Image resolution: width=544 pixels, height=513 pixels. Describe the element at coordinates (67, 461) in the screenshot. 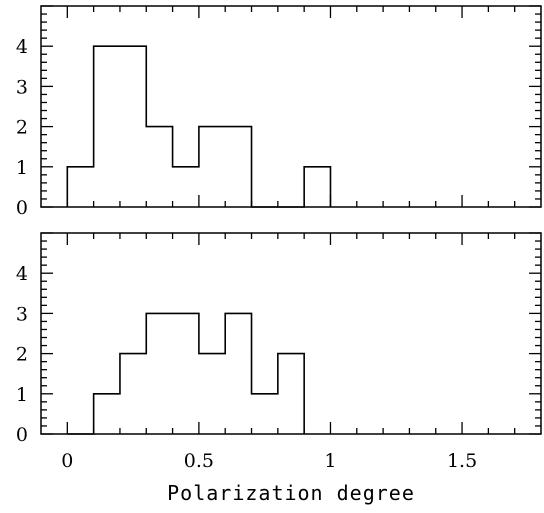

I see `x-tick-label: 0` at that location.